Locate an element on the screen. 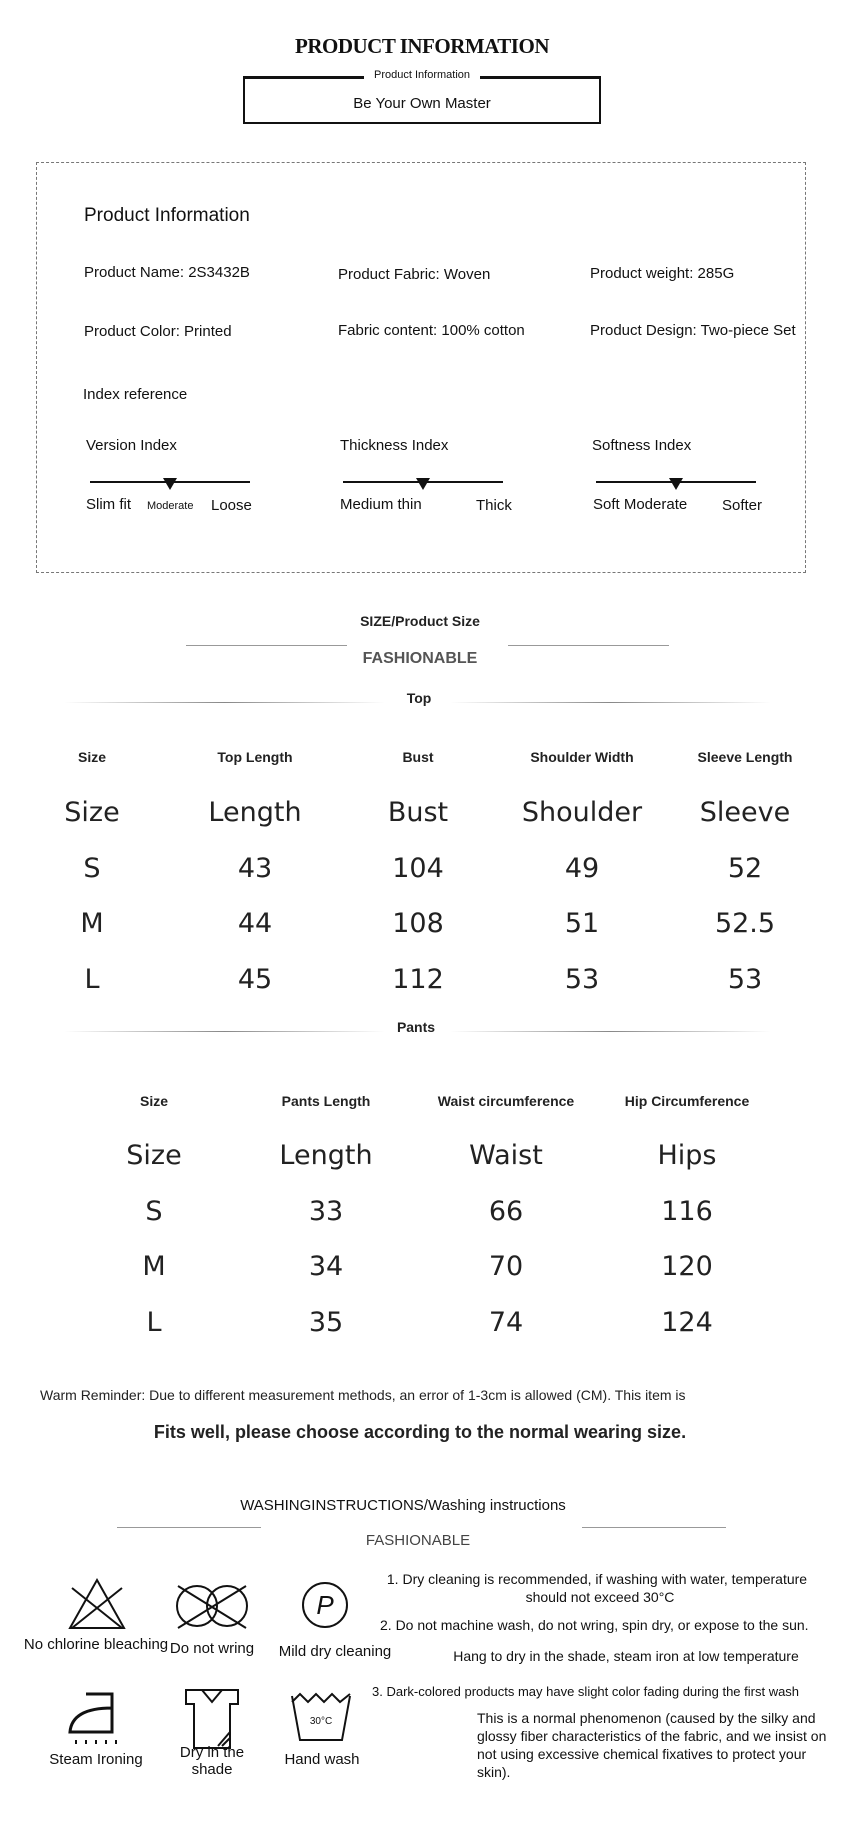  version-right-label: Loose is located at coordinates (231, 505).